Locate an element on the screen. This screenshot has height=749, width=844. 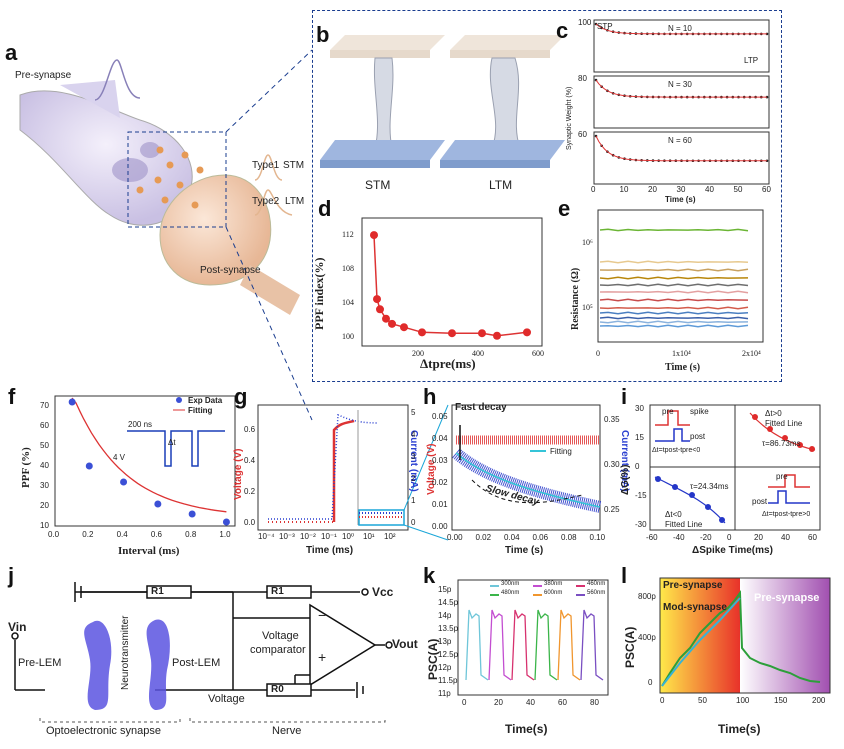
e-xtick-1: 1x10⁴ is located at coordinates (681, 353).